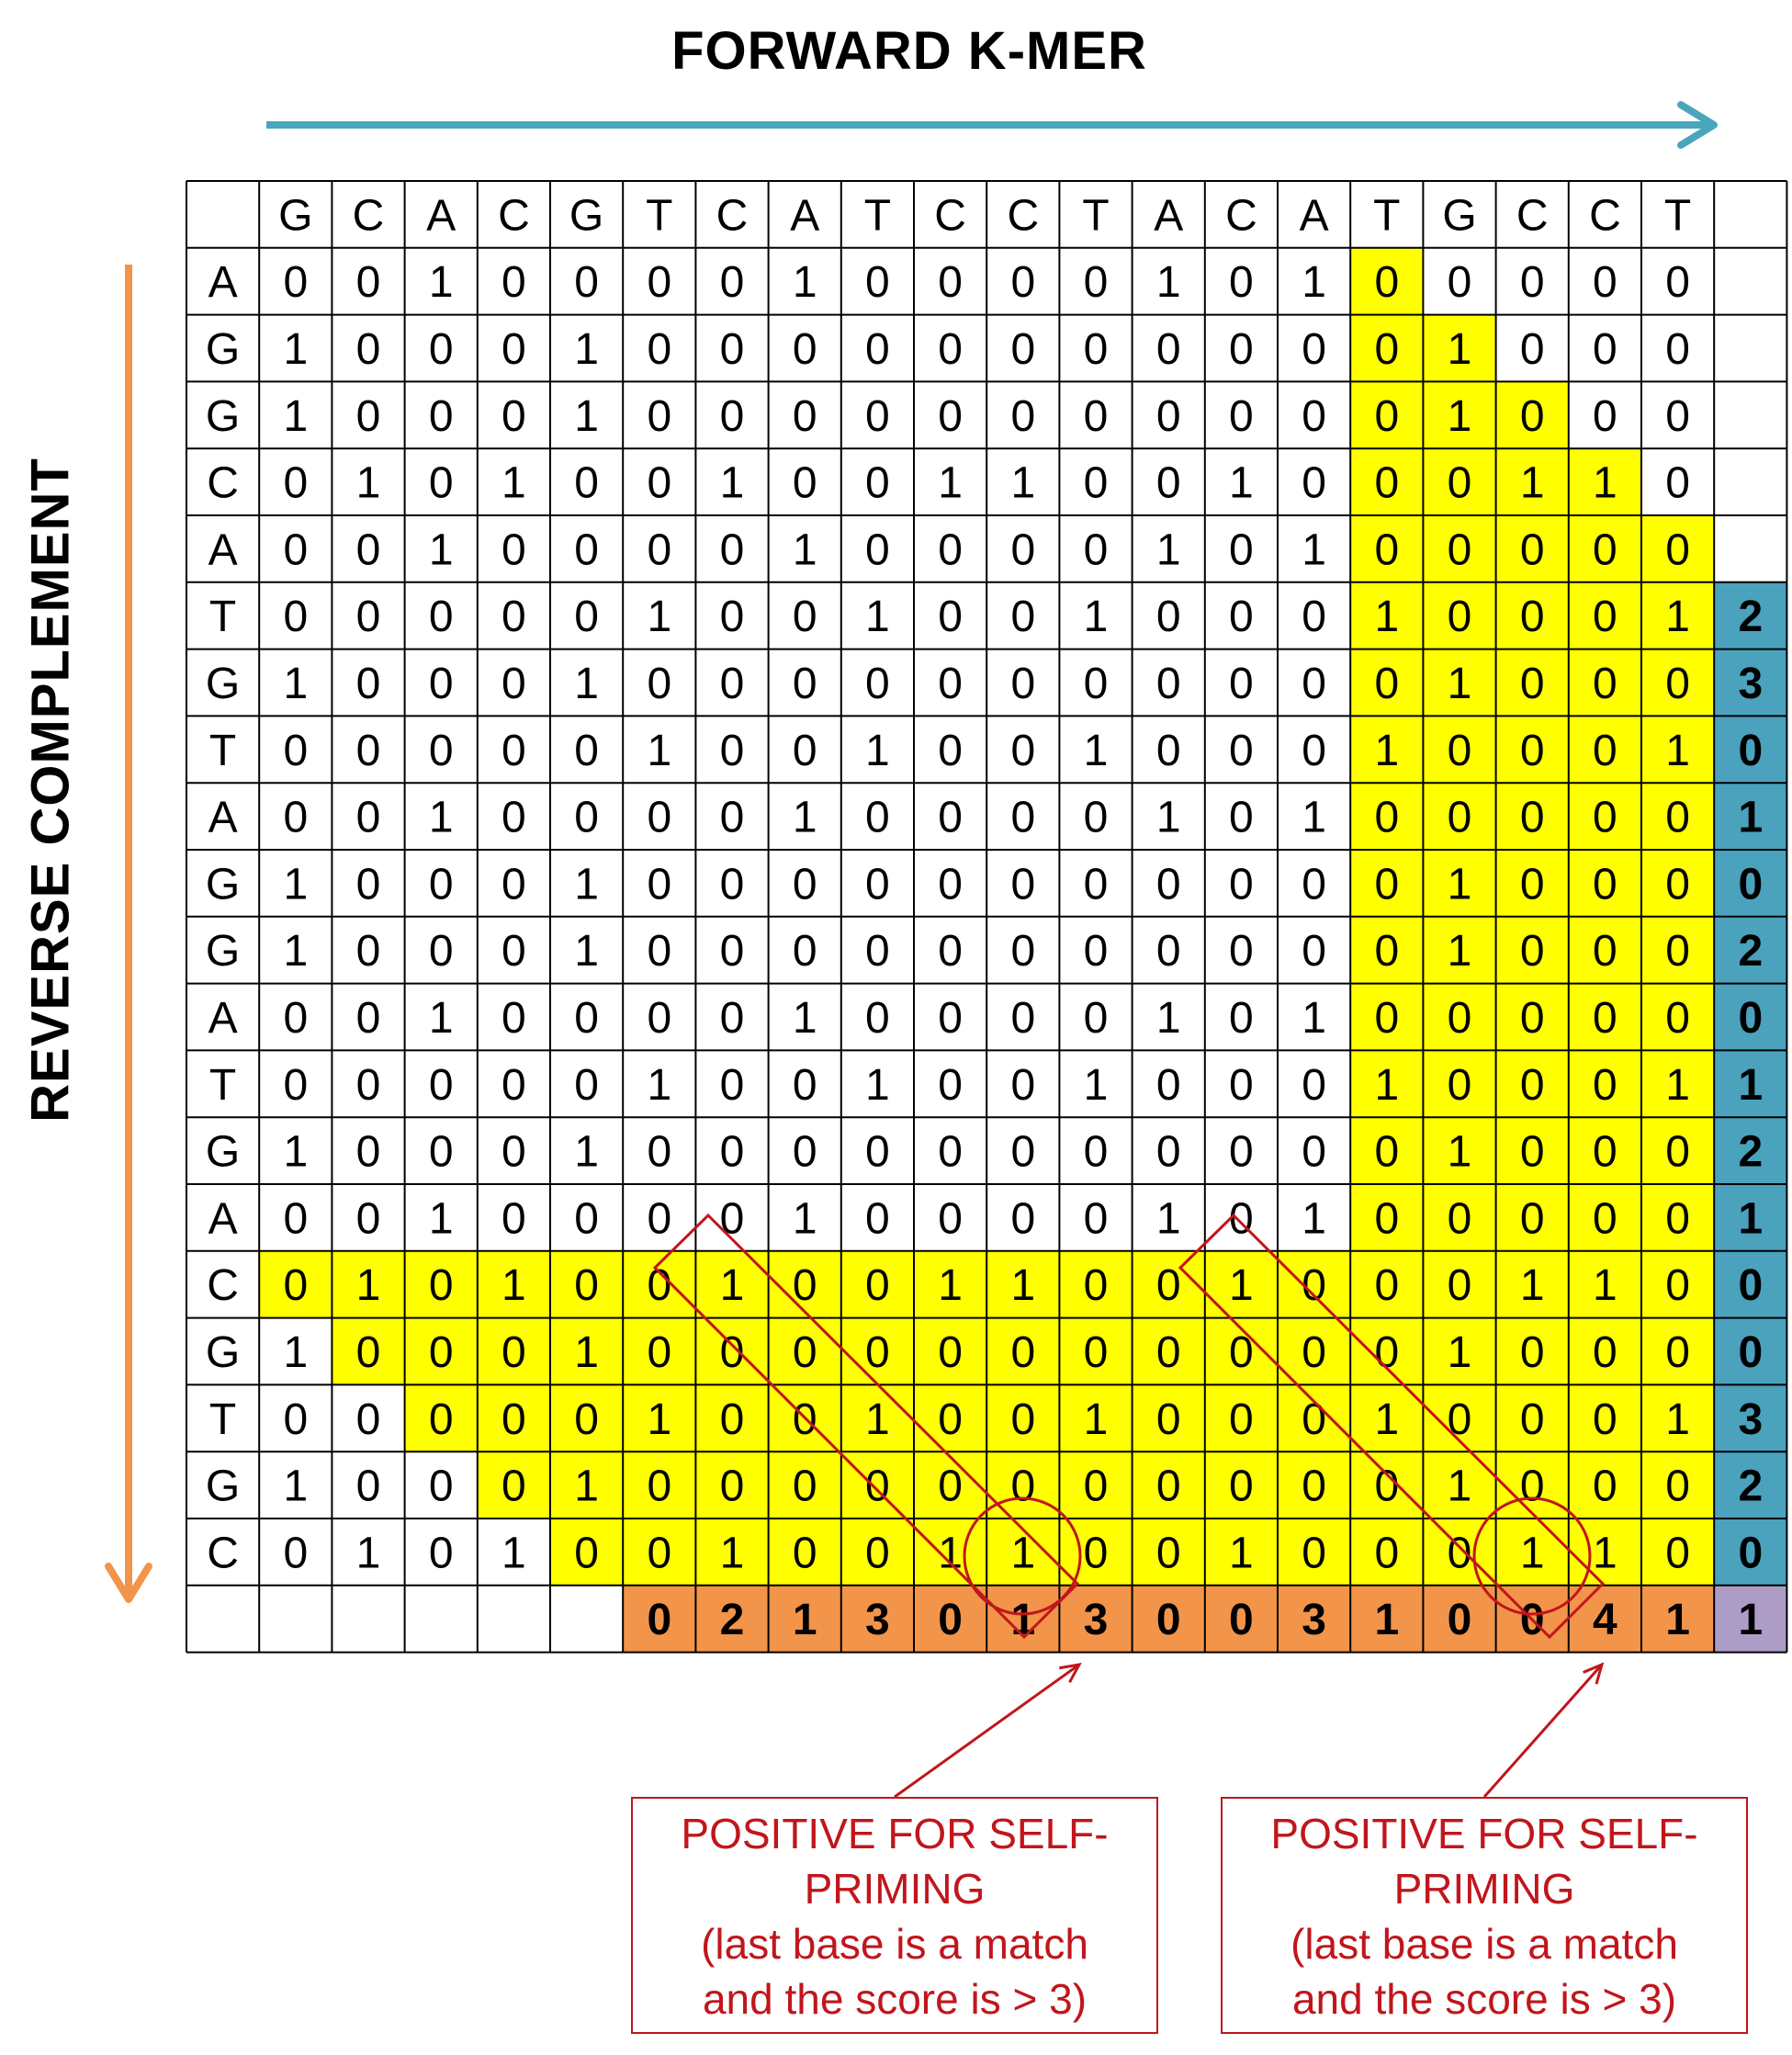  Describe the element at coordinates (1241, 1619) in the screenshot. I see `col-score-cell` at that location.